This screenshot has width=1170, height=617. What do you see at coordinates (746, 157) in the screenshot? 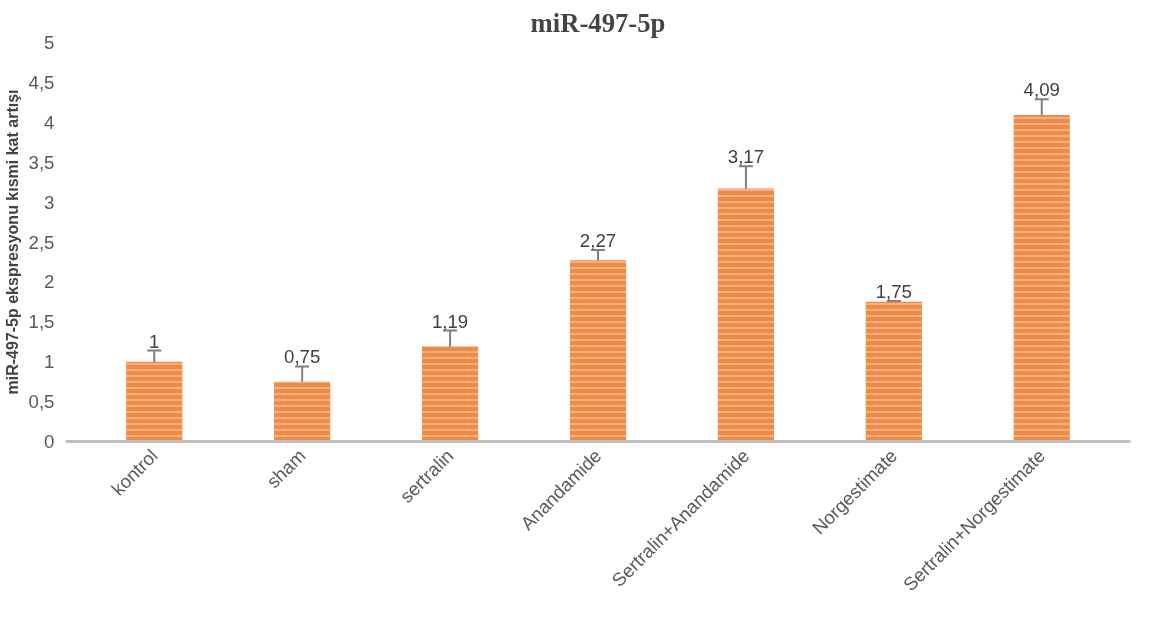
I see `data-label: 3,17` at bounding box center [746, 157].